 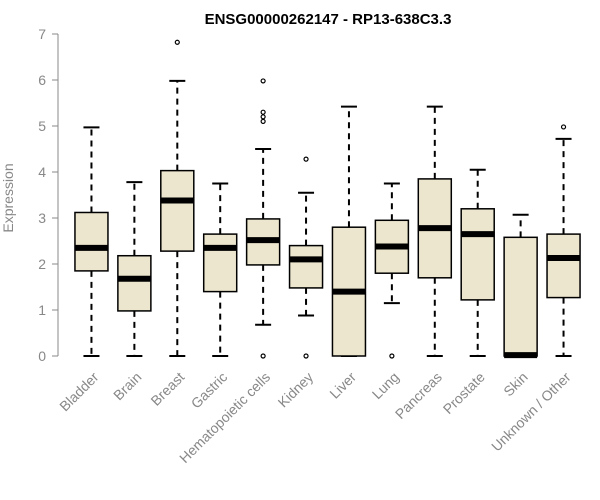 I want to click on x-tick-label: Gastric, so click(x=209, y=390).